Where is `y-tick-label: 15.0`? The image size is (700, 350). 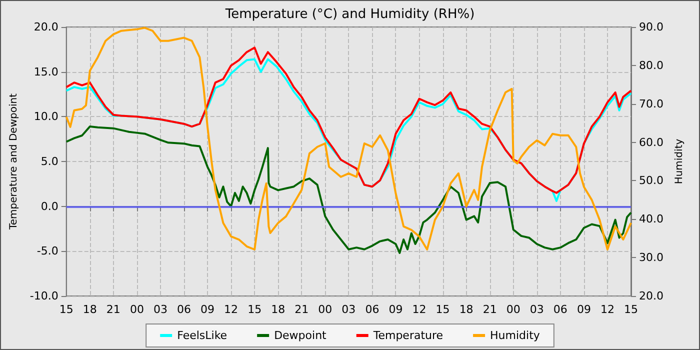
y-tick-label: 15.0 is located at coordinates (46, 71).